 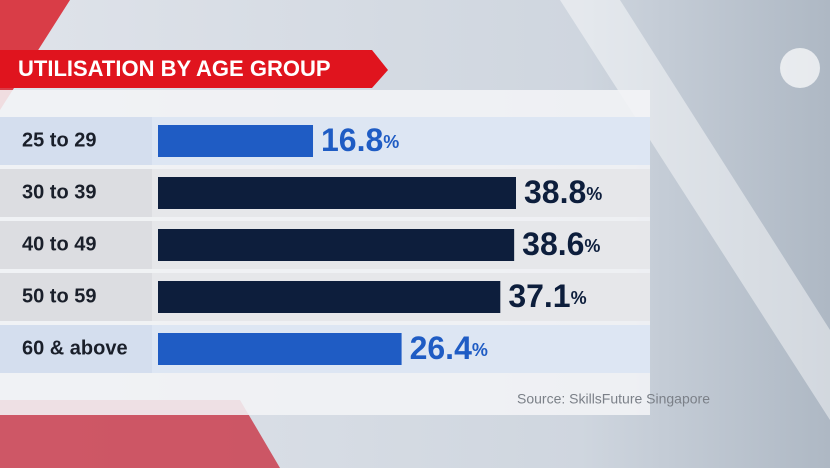 I want to click on source: Source: SkillsFuture Singapore, so click(x=613, y=399).